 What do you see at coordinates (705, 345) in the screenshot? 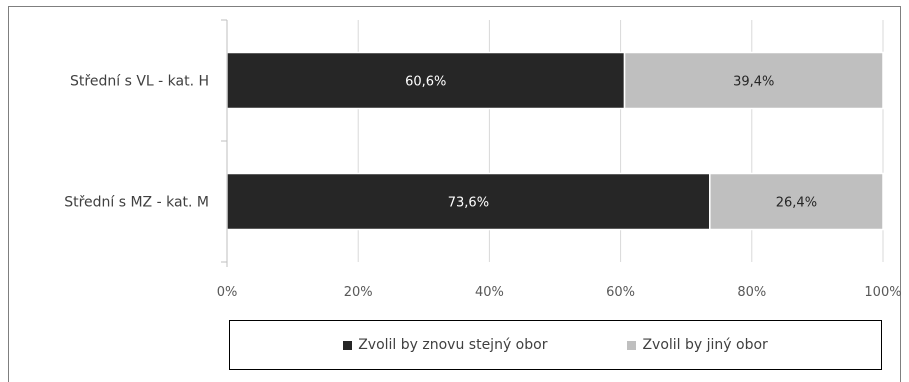
I see `legend-label-other-field: Zvolil by jiný obor` at bounding box center [705, 345].